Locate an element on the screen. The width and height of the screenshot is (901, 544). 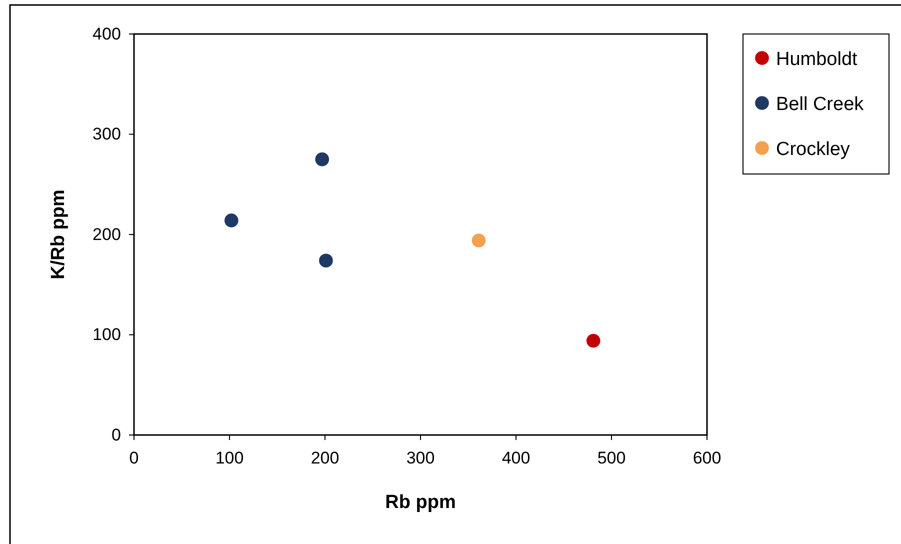
x-tick-label: 100 is located at coordinates (229, 458).